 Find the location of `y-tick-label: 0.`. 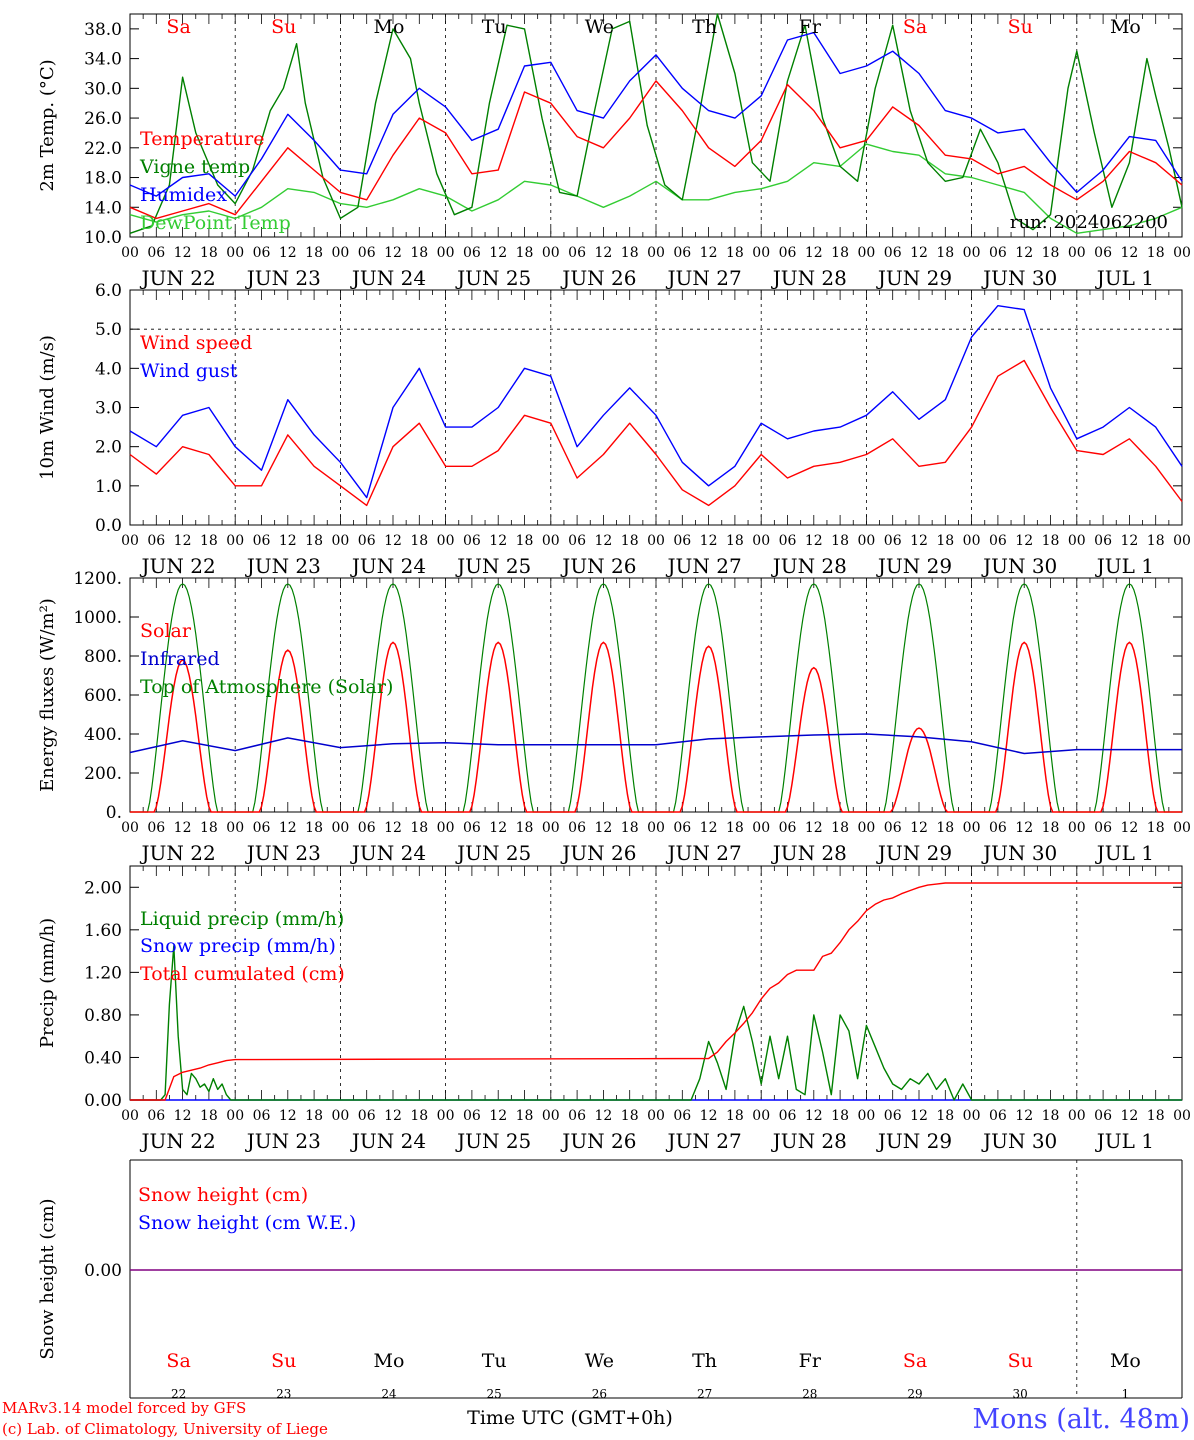

y-tick-label: 0. is located at coordinates (114, 813).